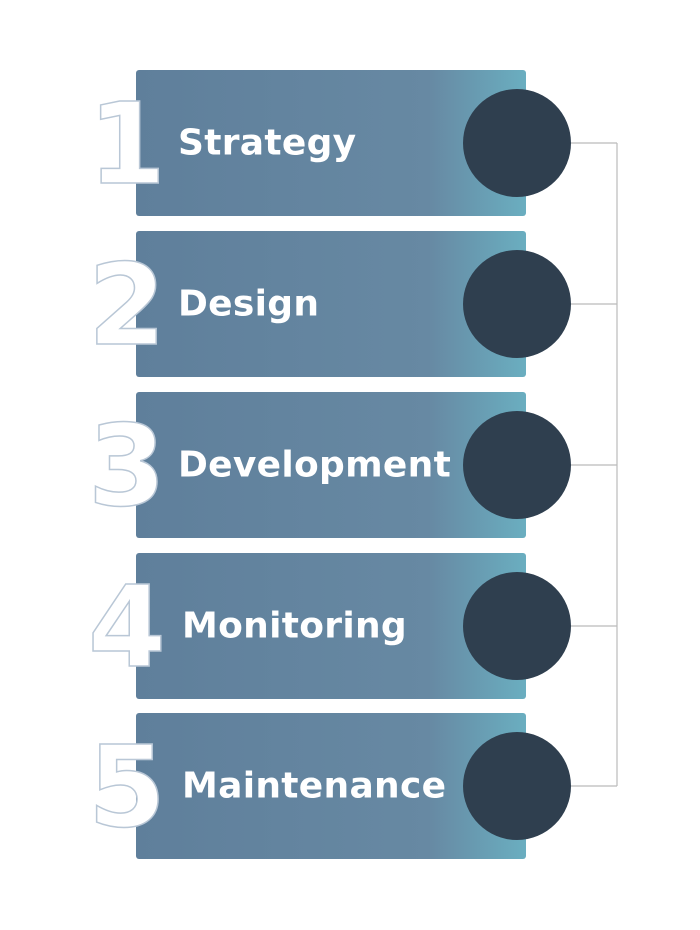  What do you see at coordinates (315, 465) in the screenshot?
I see `step-label-development: Development` at bounding box center [315, 465].